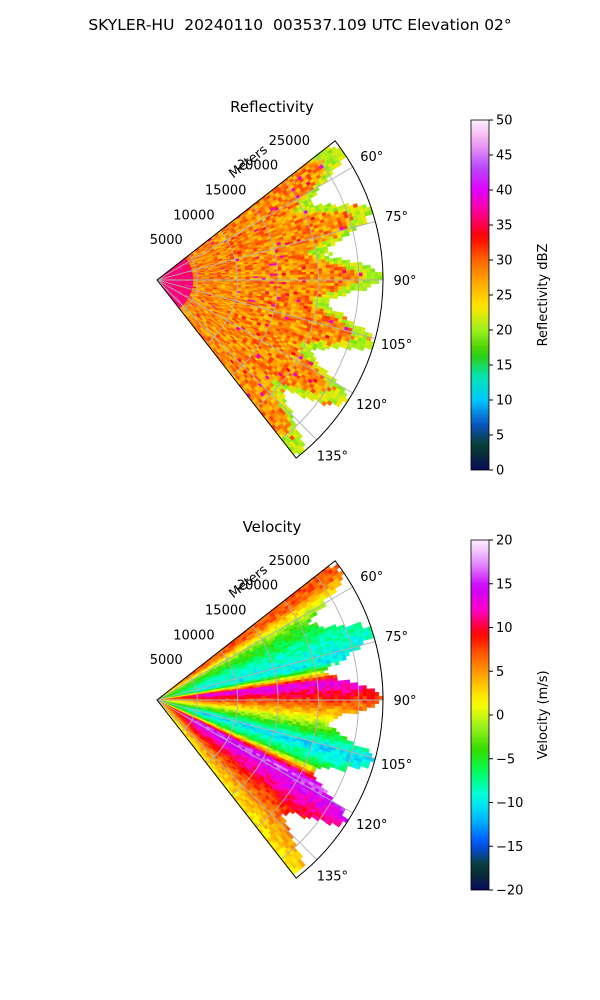  Describe the element at coordinates (504, 191) in the screenshot. I see `colorbar-tick-label: 40` at that location.